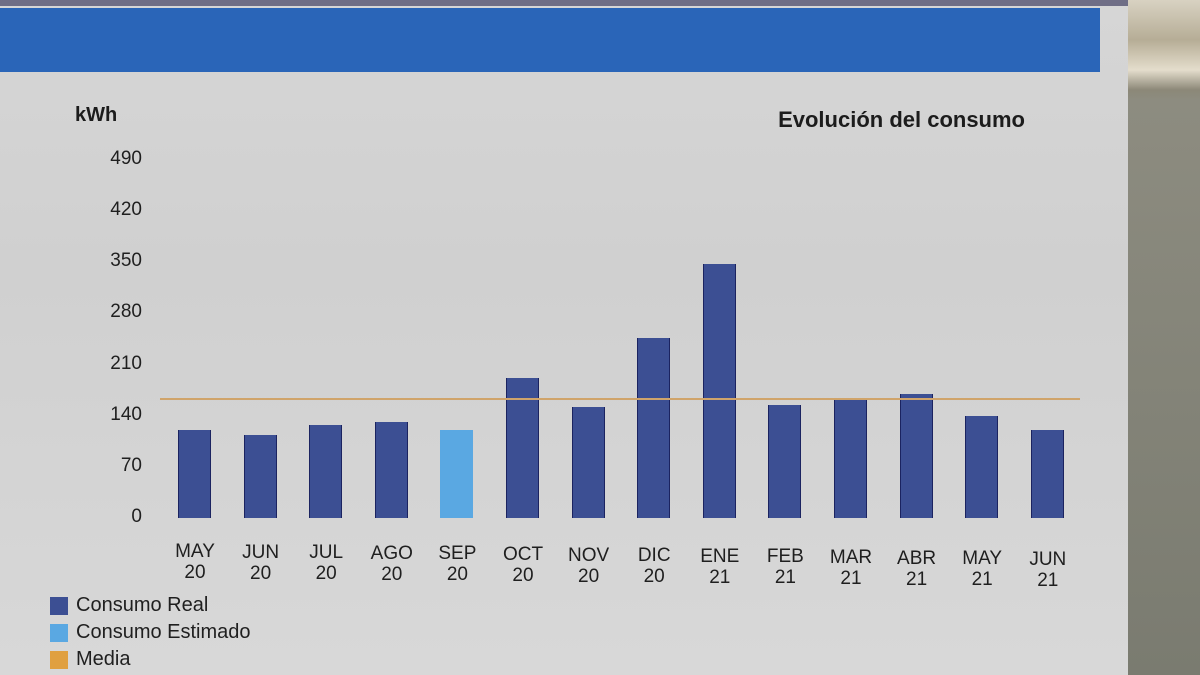 The image size is (1200, 675). What do you see at coordinates (126, 158) in the screenshot?
I see `y-tick-label: 490` at bounding box center [126, 158].